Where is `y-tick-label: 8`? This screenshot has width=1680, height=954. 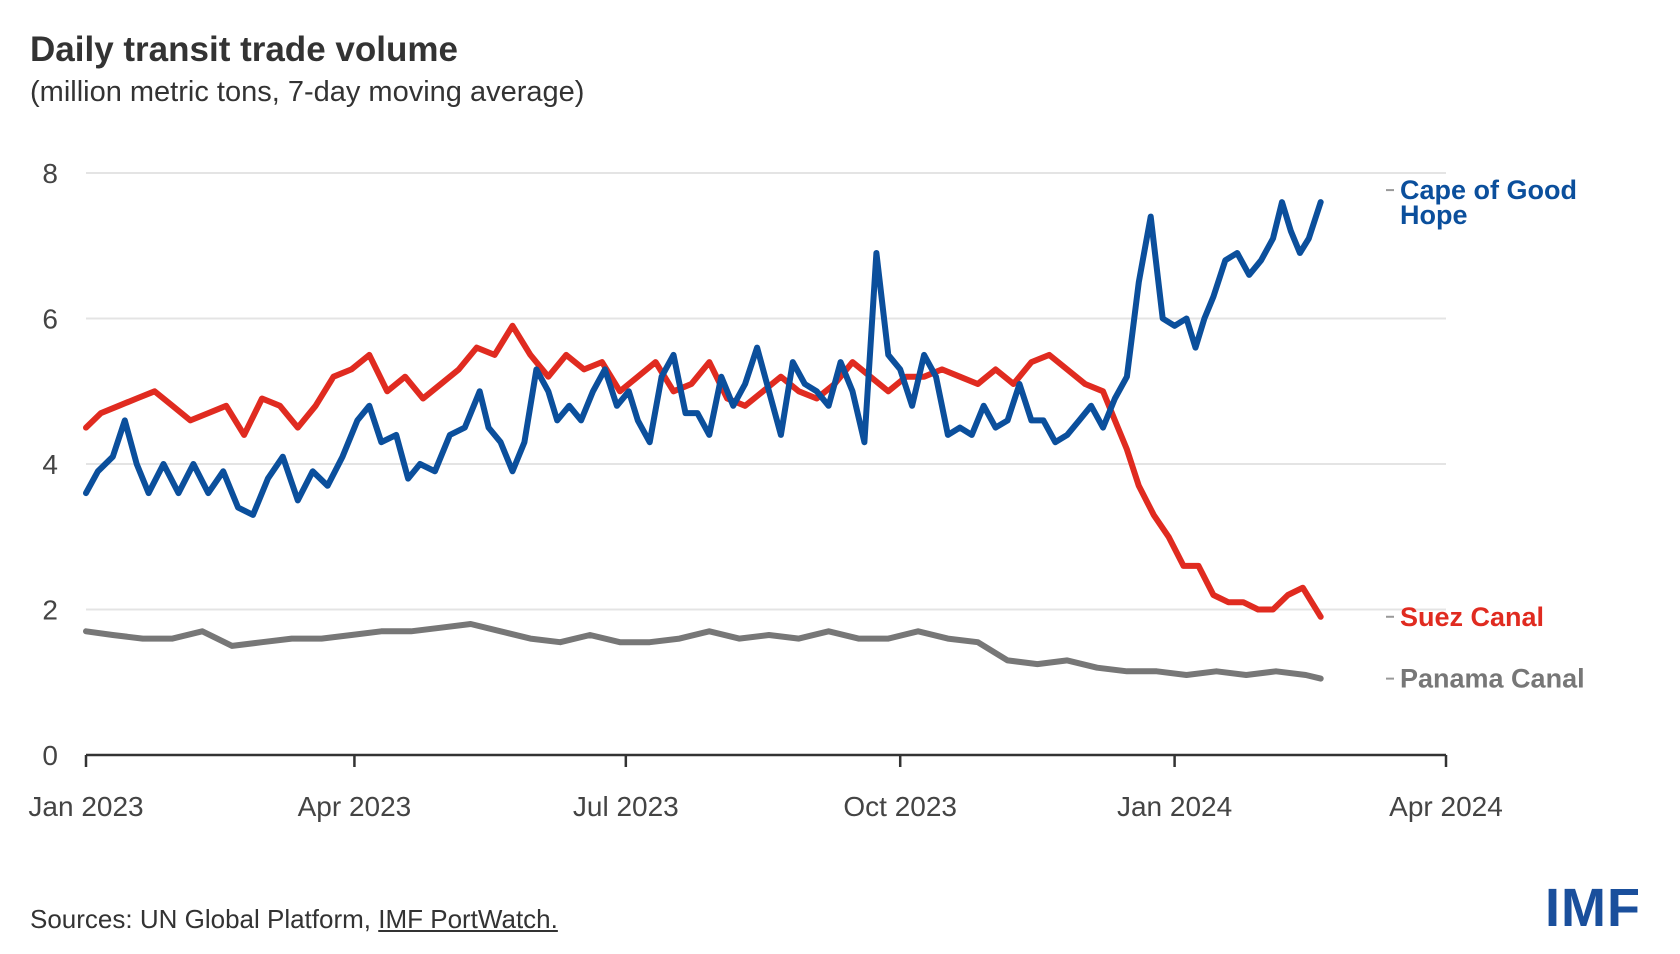 y-tick-label: 8 is located at coordinates (50, 173).